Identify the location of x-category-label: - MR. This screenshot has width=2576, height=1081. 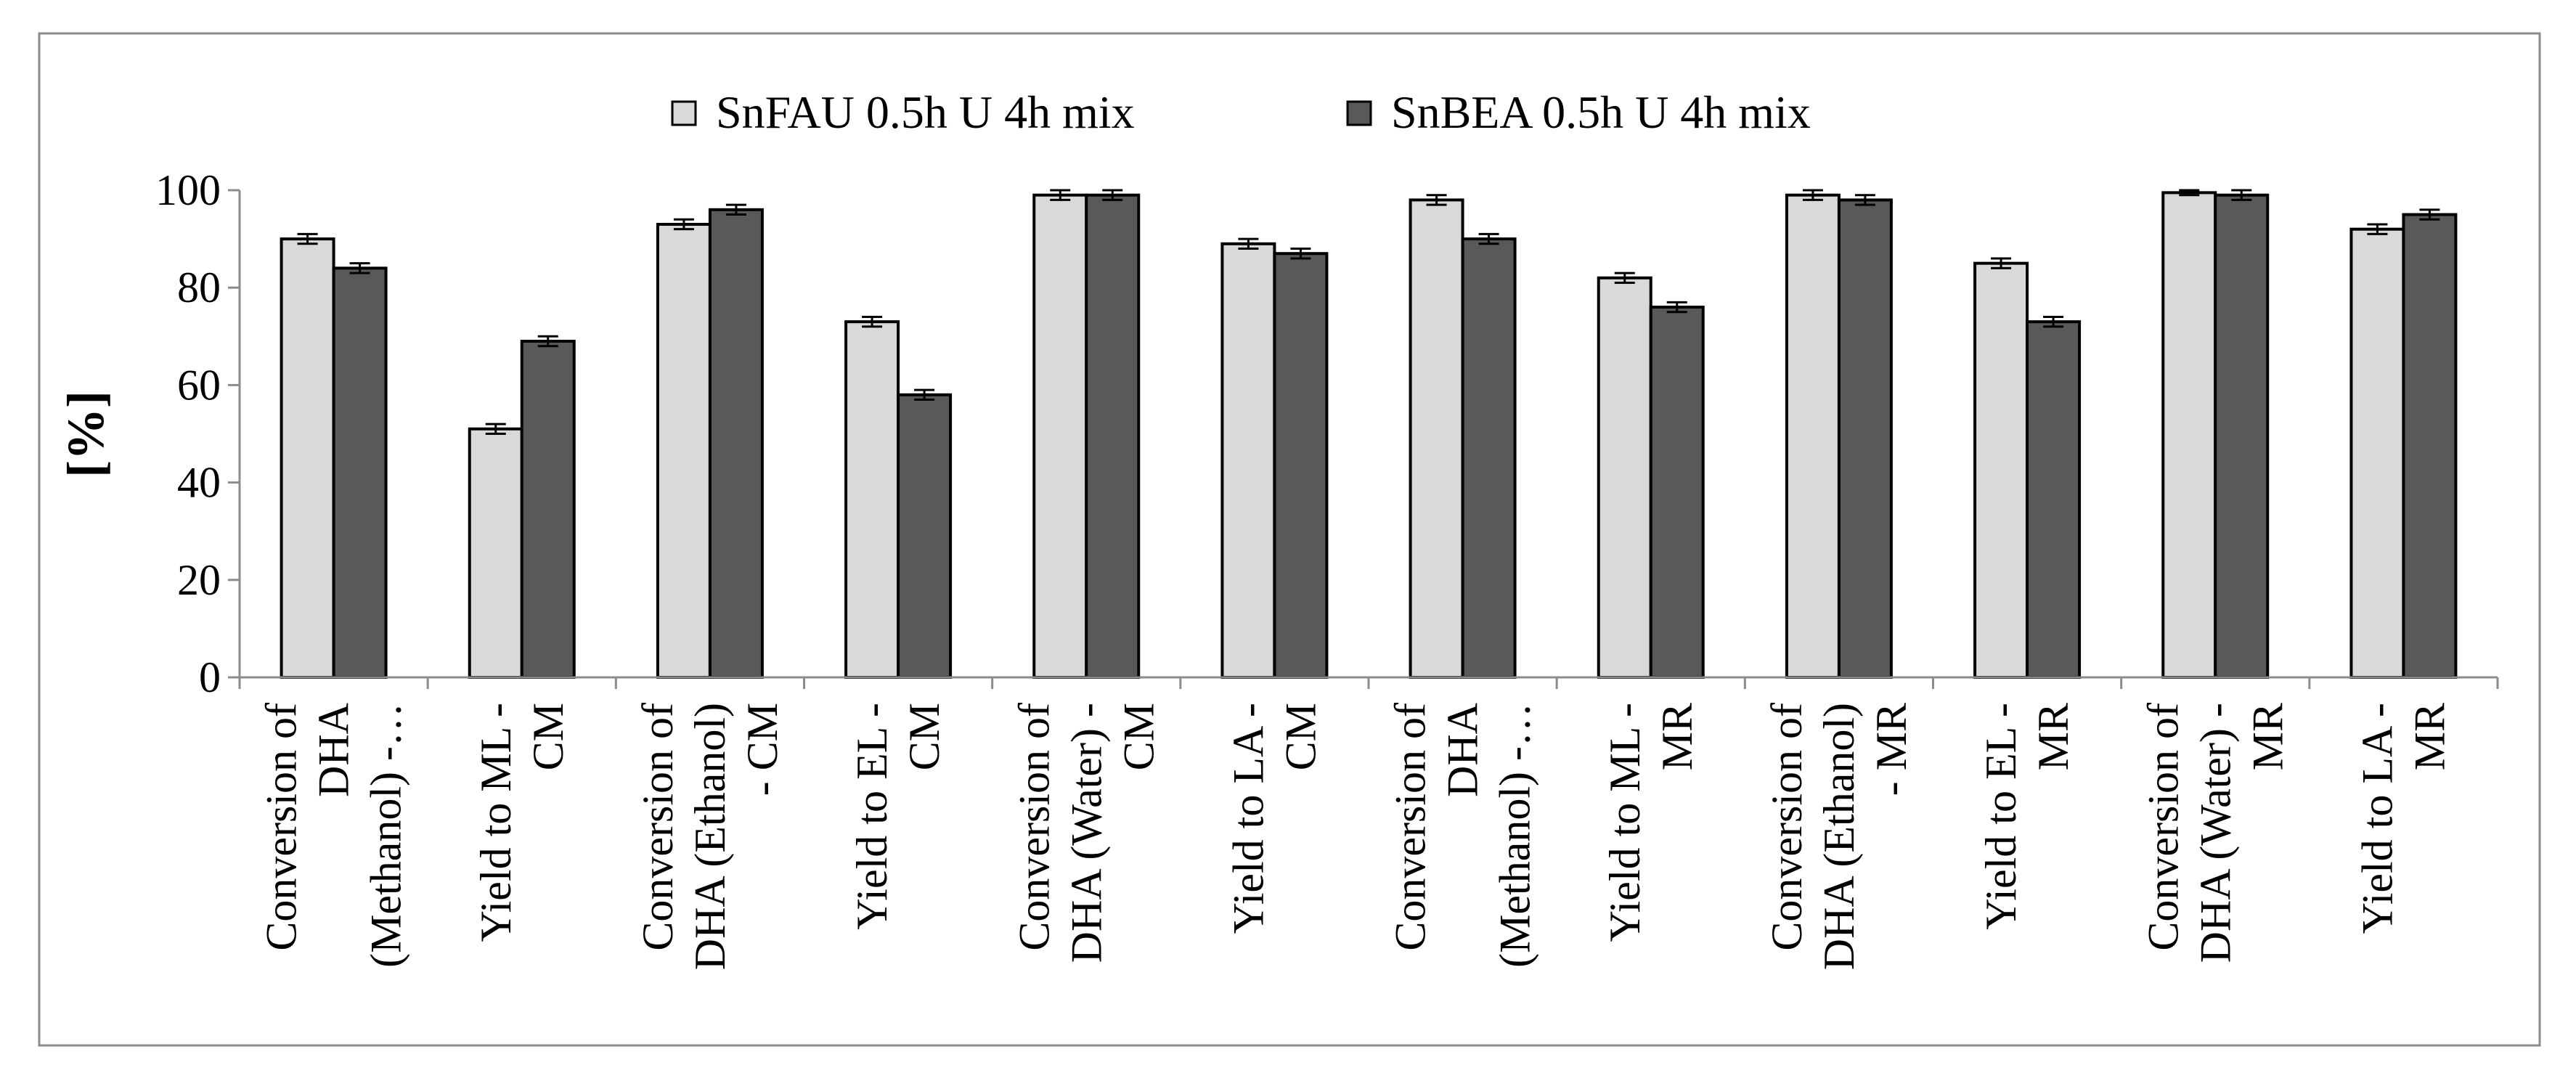
(1891, 749).